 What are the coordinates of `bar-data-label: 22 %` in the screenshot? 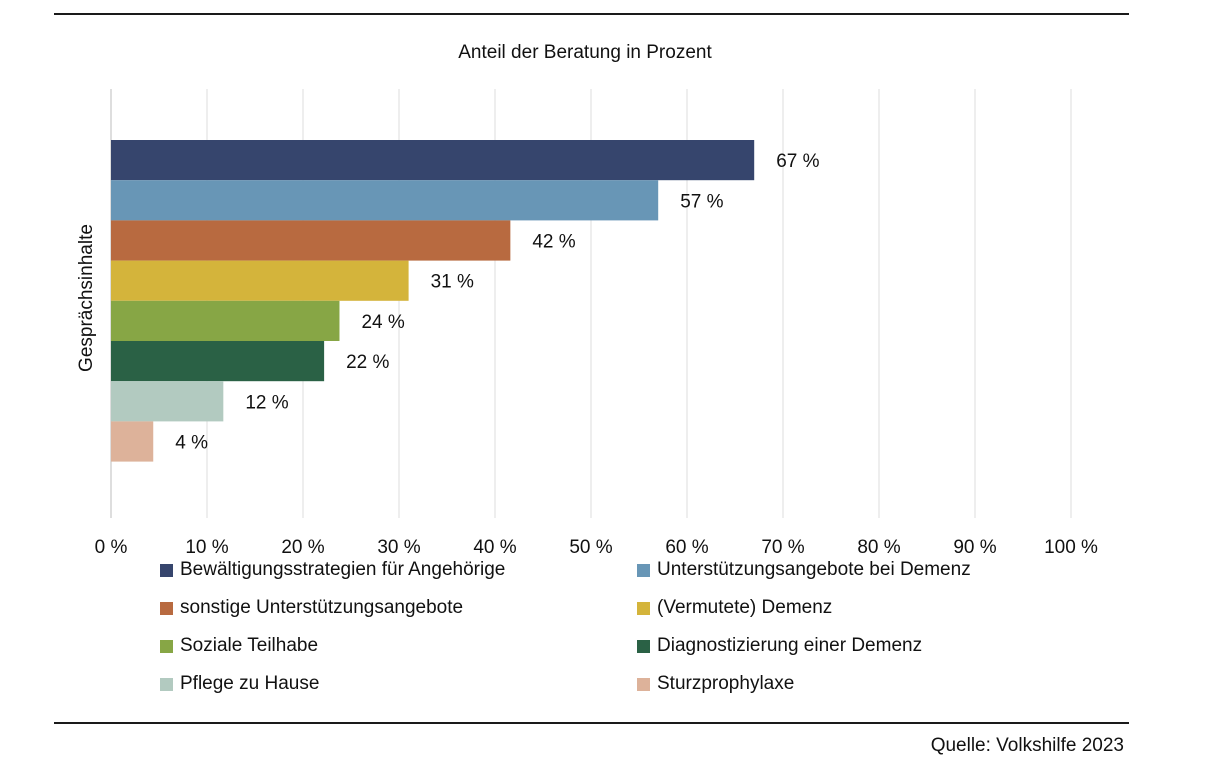 It's located at (367, 362).